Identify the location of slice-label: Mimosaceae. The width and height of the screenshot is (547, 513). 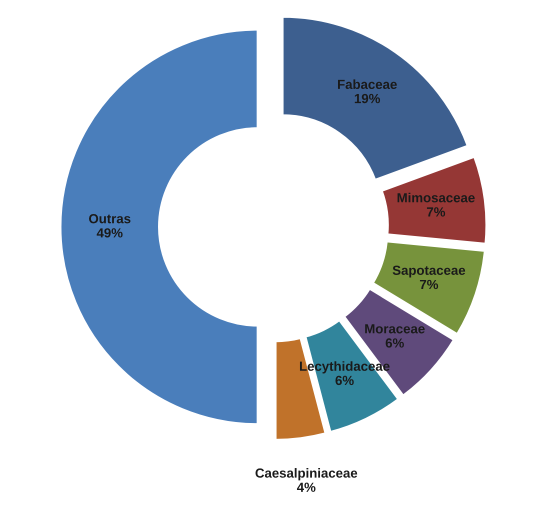
(436, 197).